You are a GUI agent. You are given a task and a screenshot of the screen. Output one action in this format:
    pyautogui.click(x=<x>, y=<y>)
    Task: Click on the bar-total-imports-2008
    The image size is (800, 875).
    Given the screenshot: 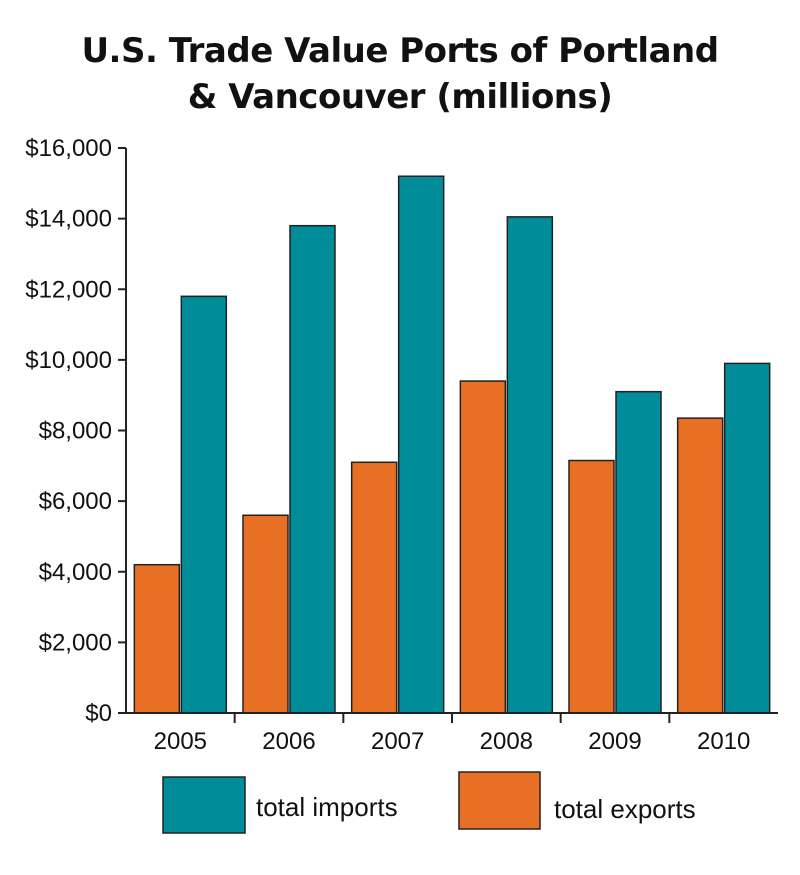 What is the action you would take?
    pyautogui.click(x=530, y=465)
    